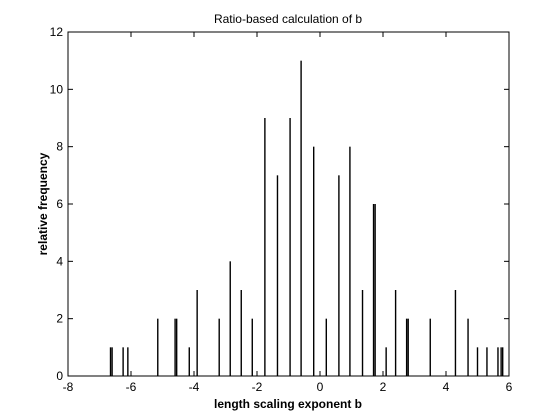 This screenshot has height=420, width=560. I want to click on y-axis-label: relative frequency, so click(43, 203).